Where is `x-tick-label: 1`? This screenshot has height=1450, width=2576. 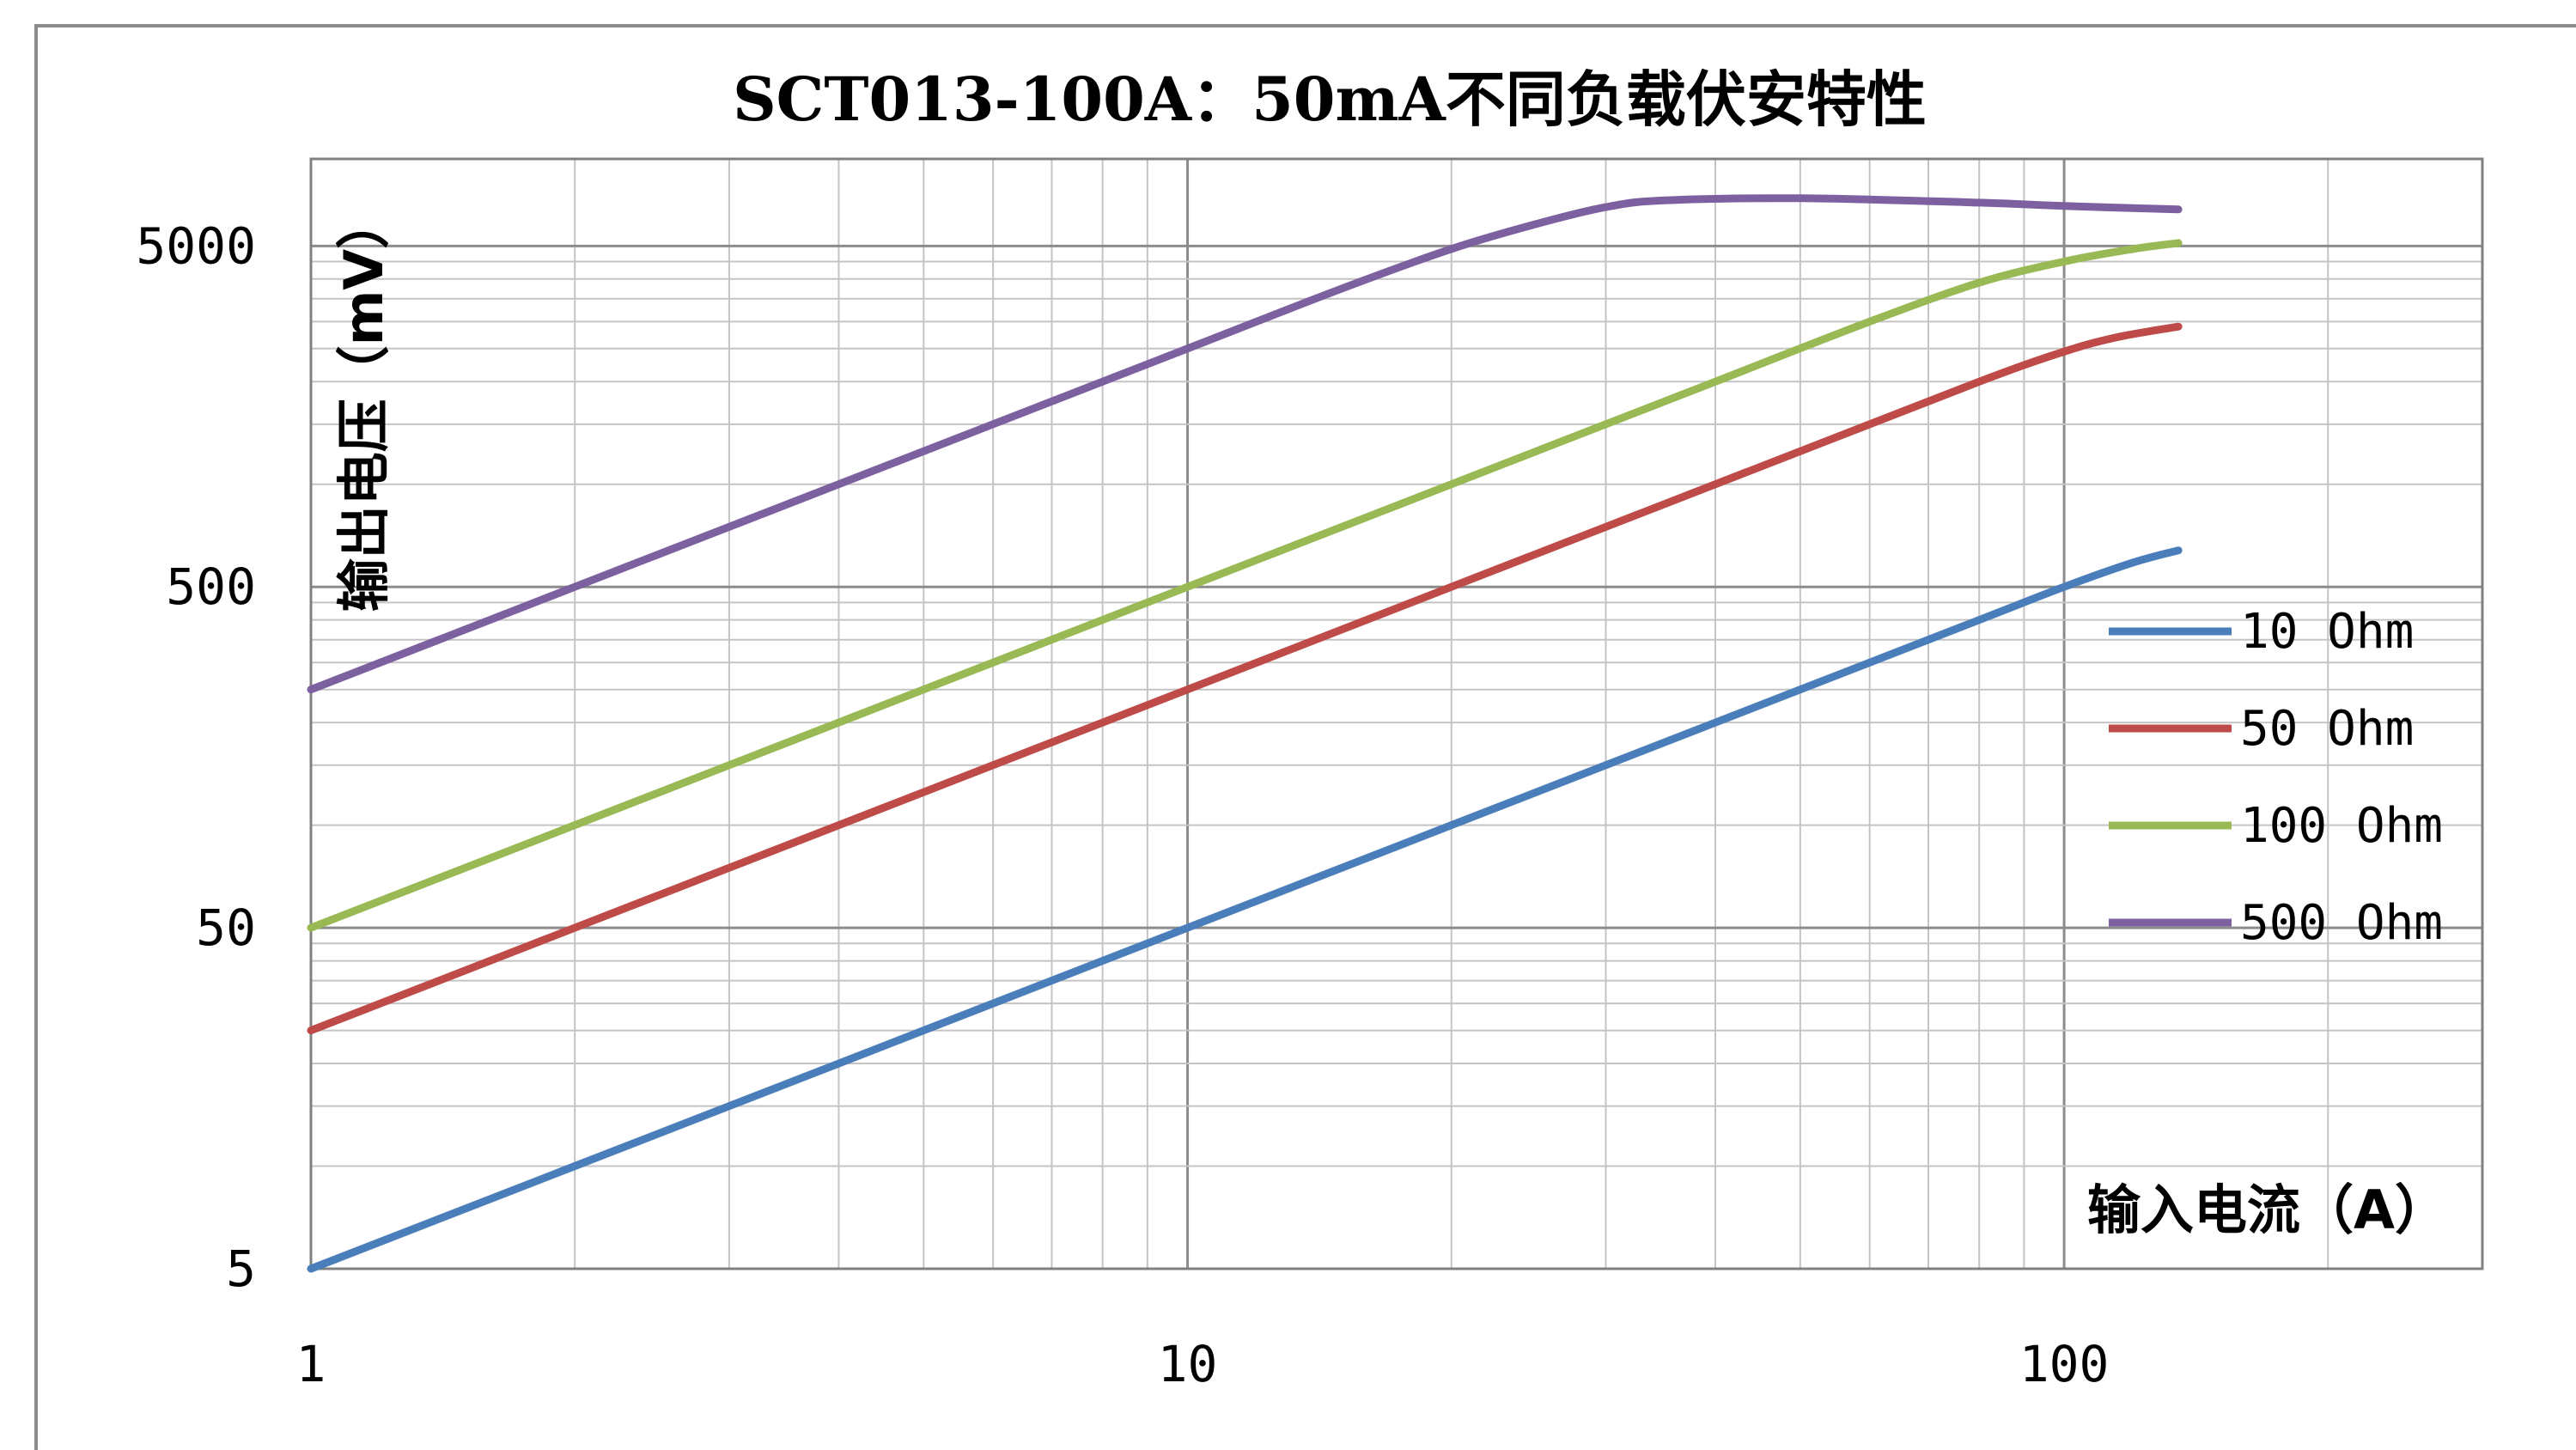 x-tick-label: 1 is located at coordinates (311, 1364).